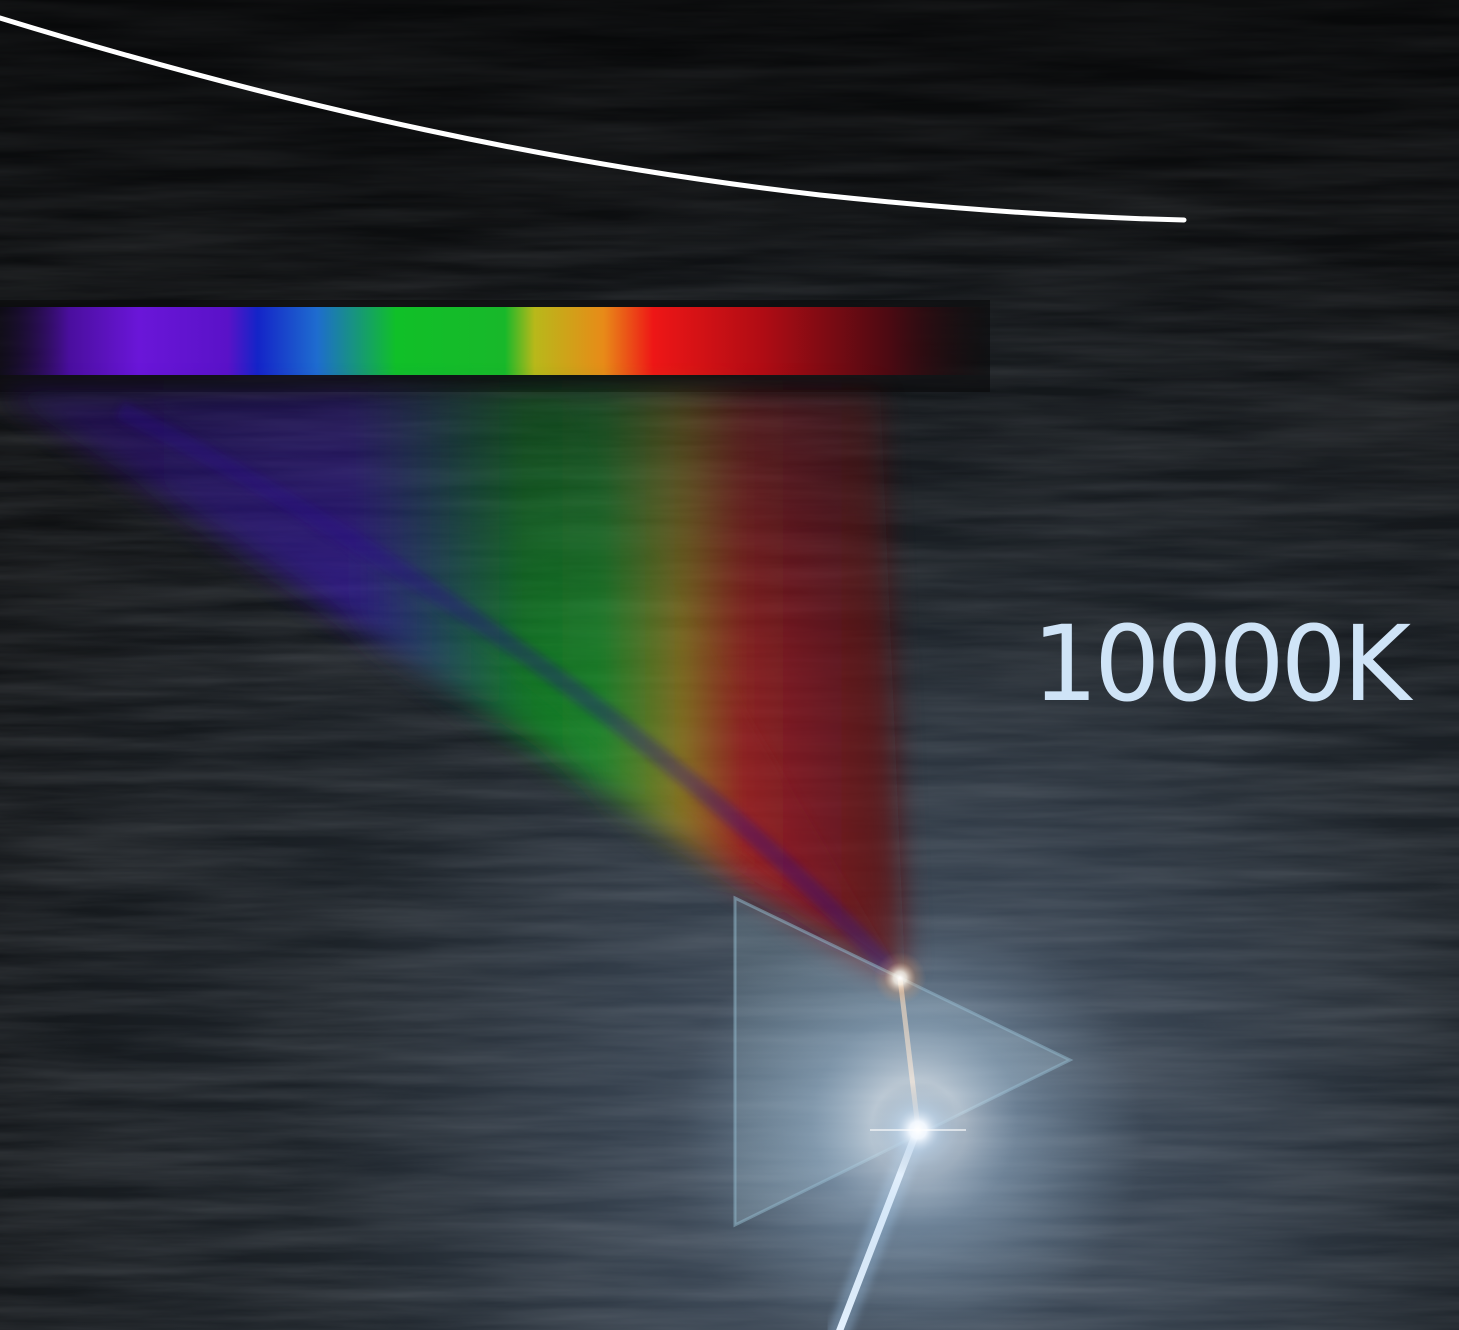 This screenshot has width=1459, height=1330. I want to click on spectrum-bar, so click(495, 341).